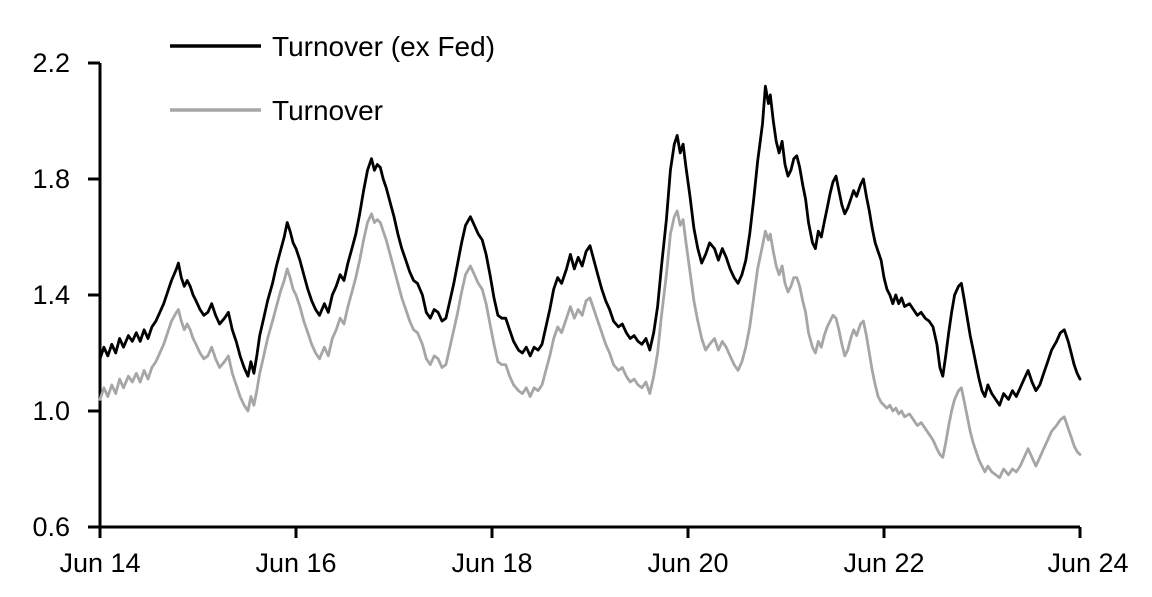 The height and width of the screenshot is (597, 1152). I want to click on x-tick-label: Jun 18, so click(491, 563).